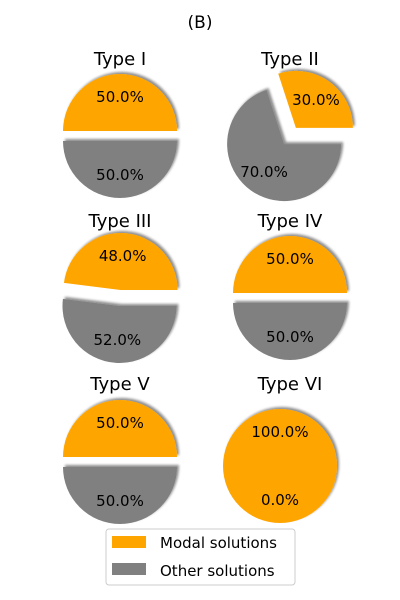 The height and width of the screenshot is (600, 400). What do you see at coordinates (119, 384) in the screenshot?
I see `pie-title: Type V` at bounding box center [119, 384].